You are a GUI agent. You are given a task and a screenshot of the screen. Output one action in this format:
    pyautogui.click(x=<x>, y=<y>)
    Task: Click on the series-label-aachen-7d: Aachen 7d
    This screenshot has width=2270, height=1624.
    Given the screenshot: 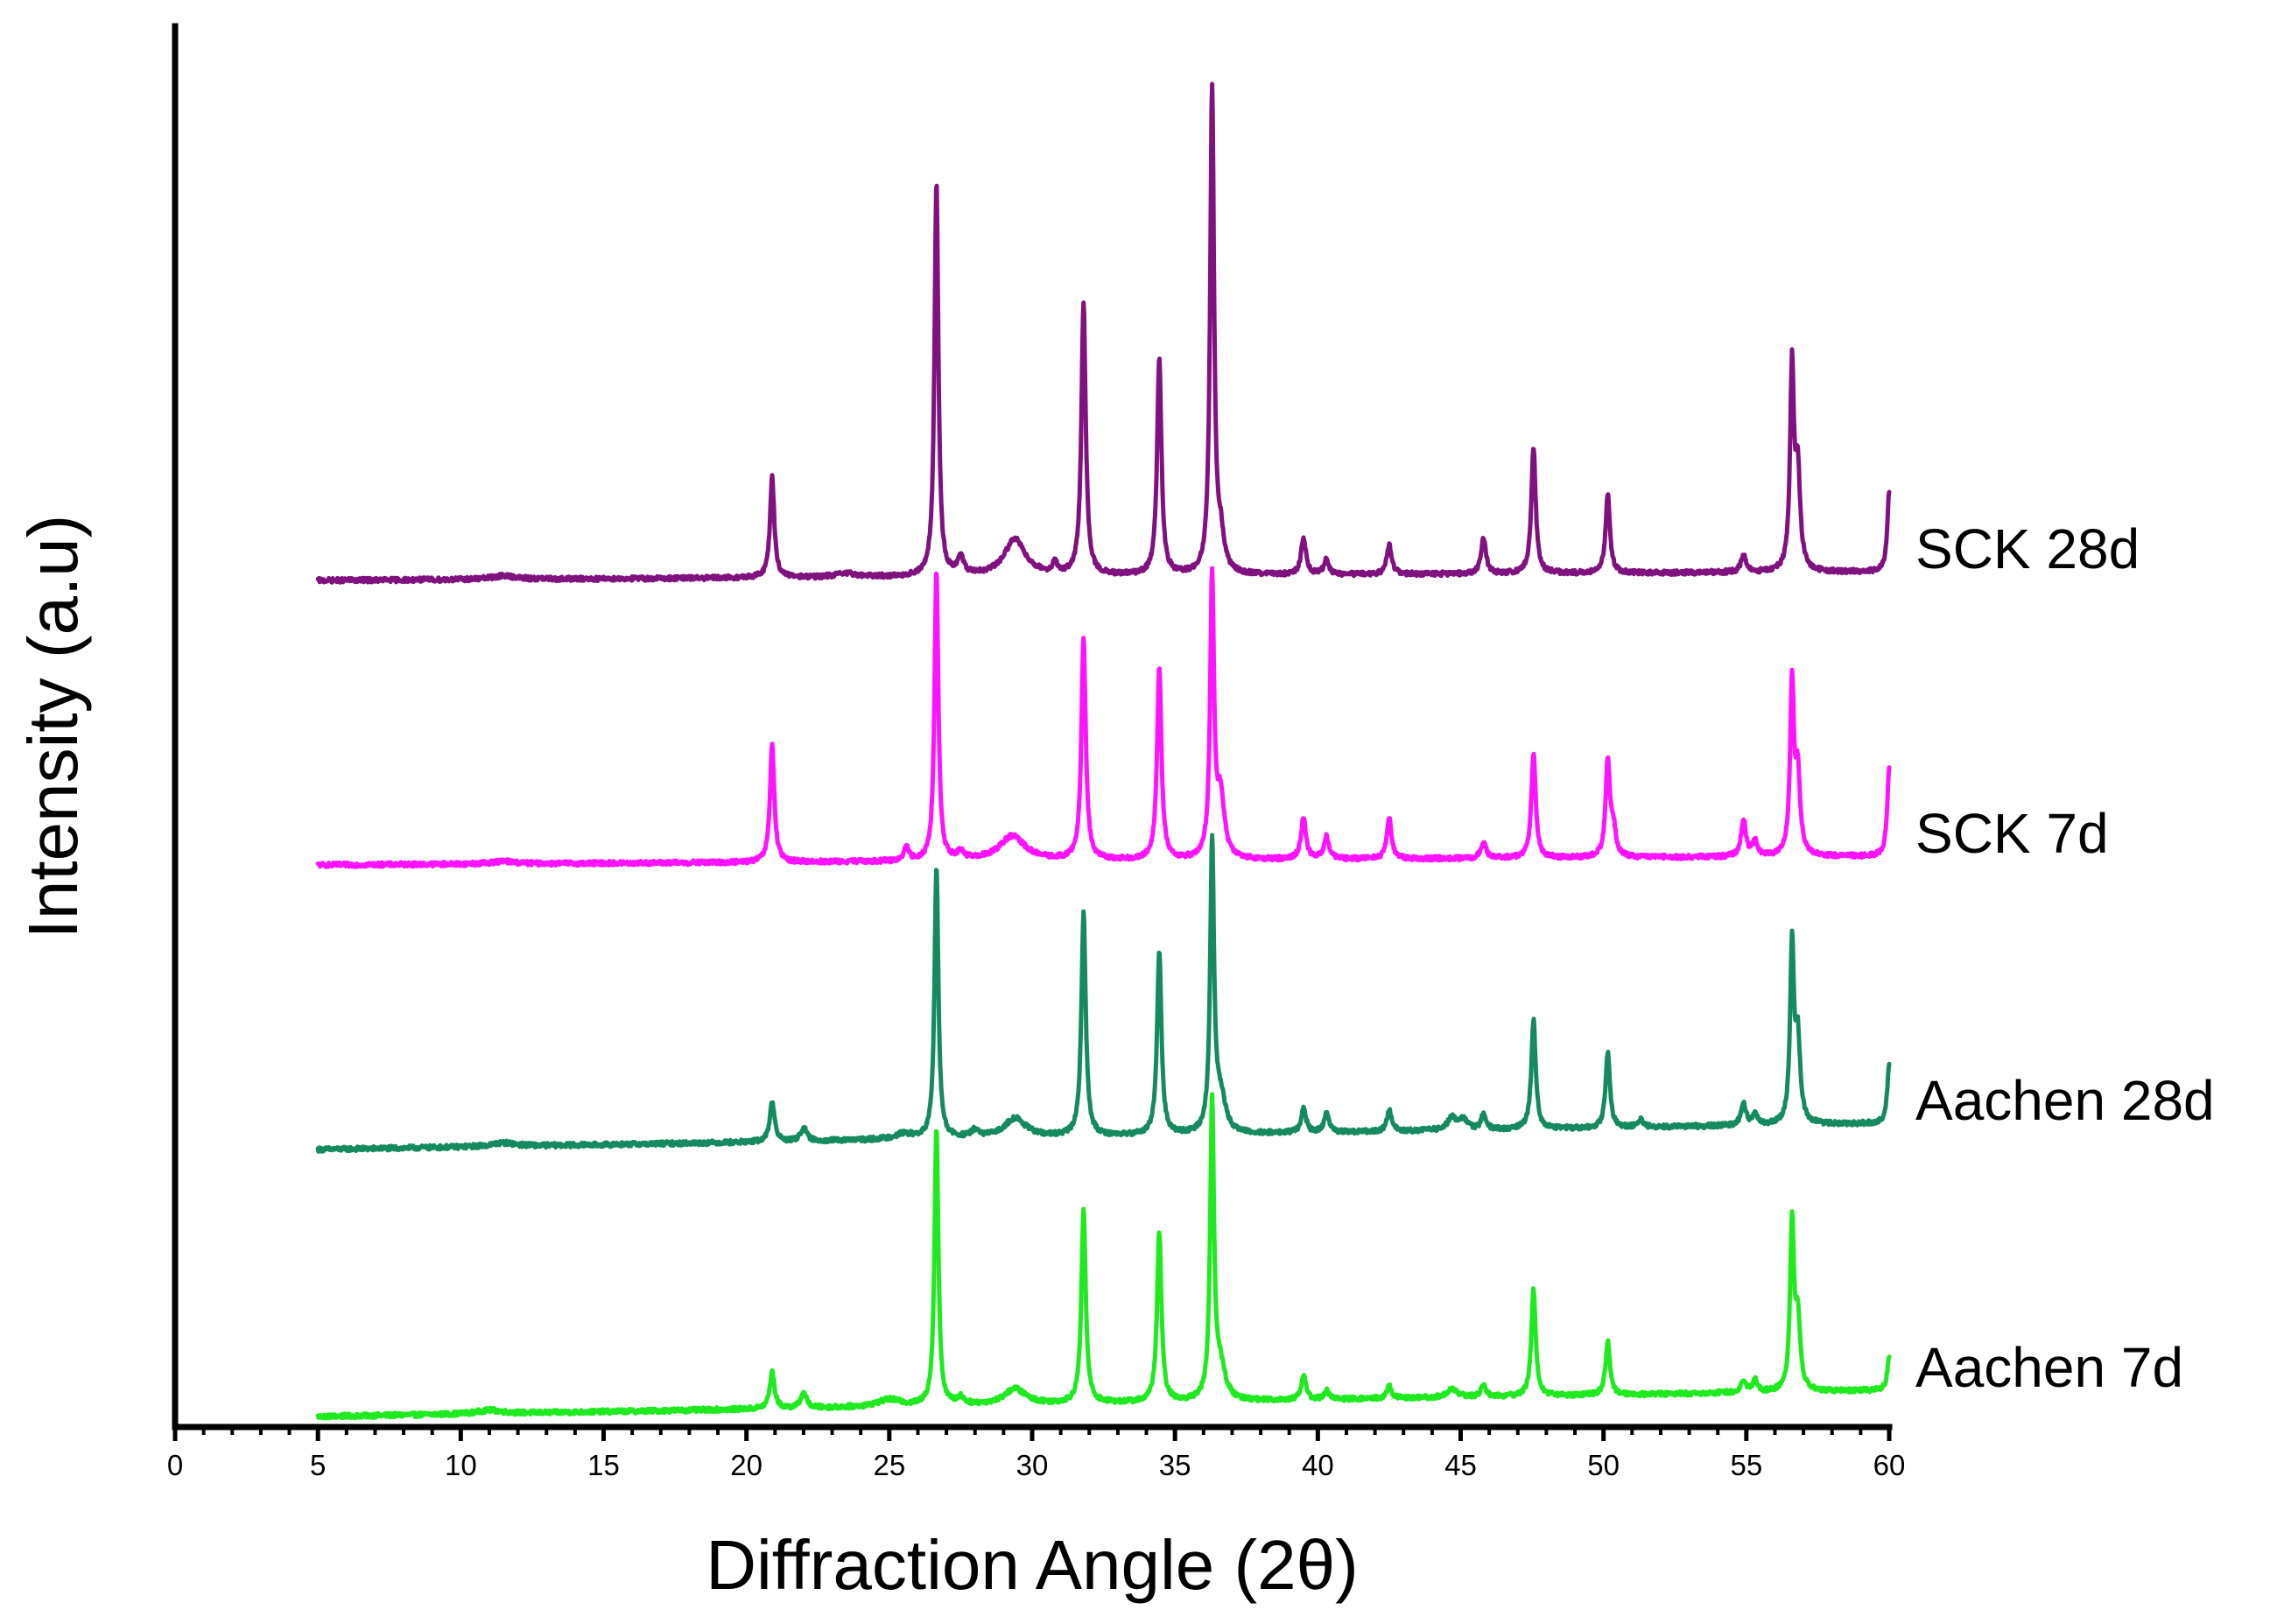 What is the action you would take?
    pyautogui.click(x=2049, y=1367)
    